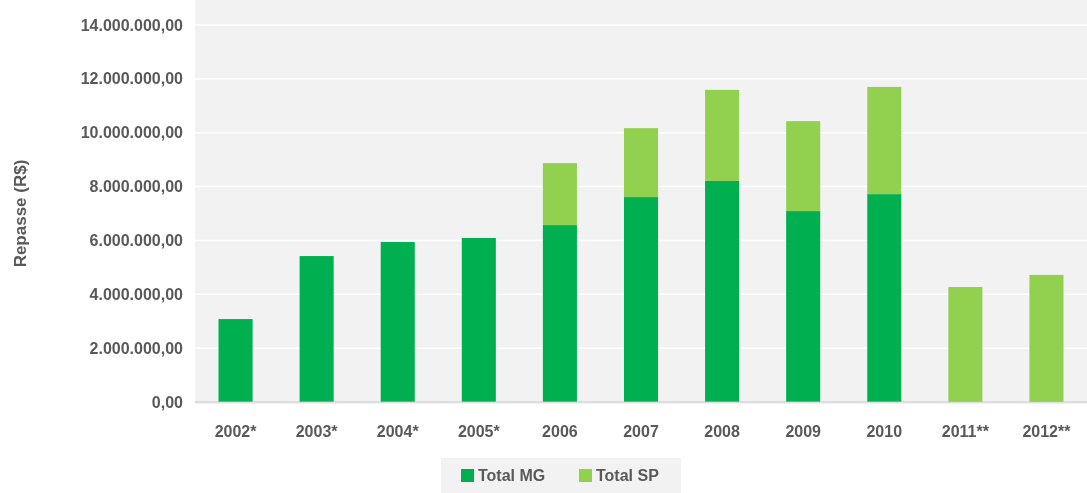 Image resolution: width=1087 pixels, height=493 pixels. I want to click on x-tick-label: 2007, so click(641, 431).